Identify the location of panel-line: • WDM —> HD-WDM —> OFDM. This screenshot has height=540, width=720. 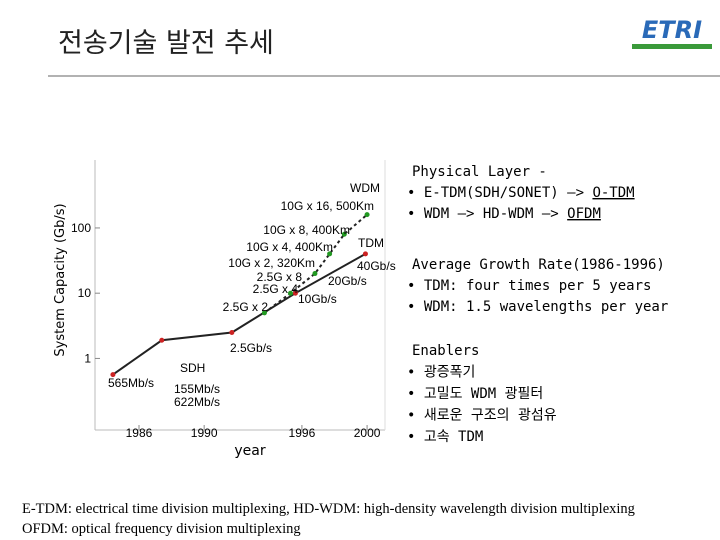
(504, 214).